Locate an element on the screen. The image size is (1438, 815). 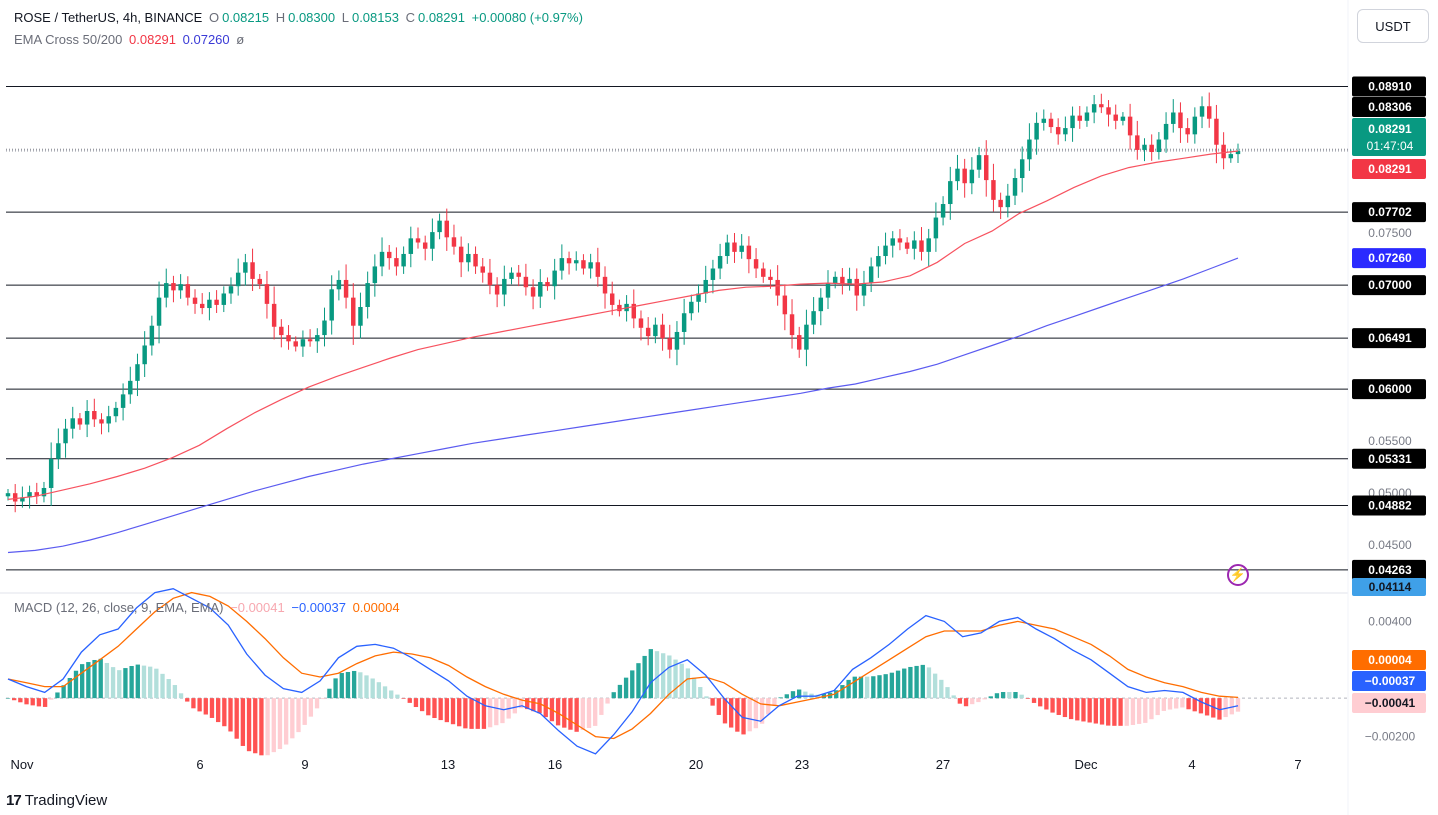
price-tag-high-text: 0.08306 is located at coordinates (1390, 107).